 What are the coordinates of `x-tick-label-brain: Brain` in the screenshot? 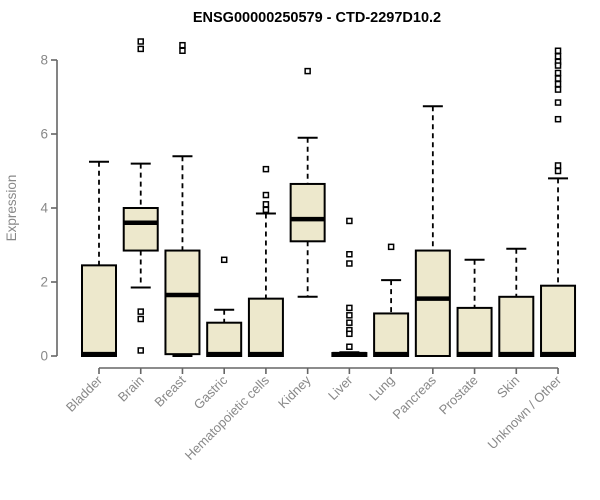 It's located at (131, 389).